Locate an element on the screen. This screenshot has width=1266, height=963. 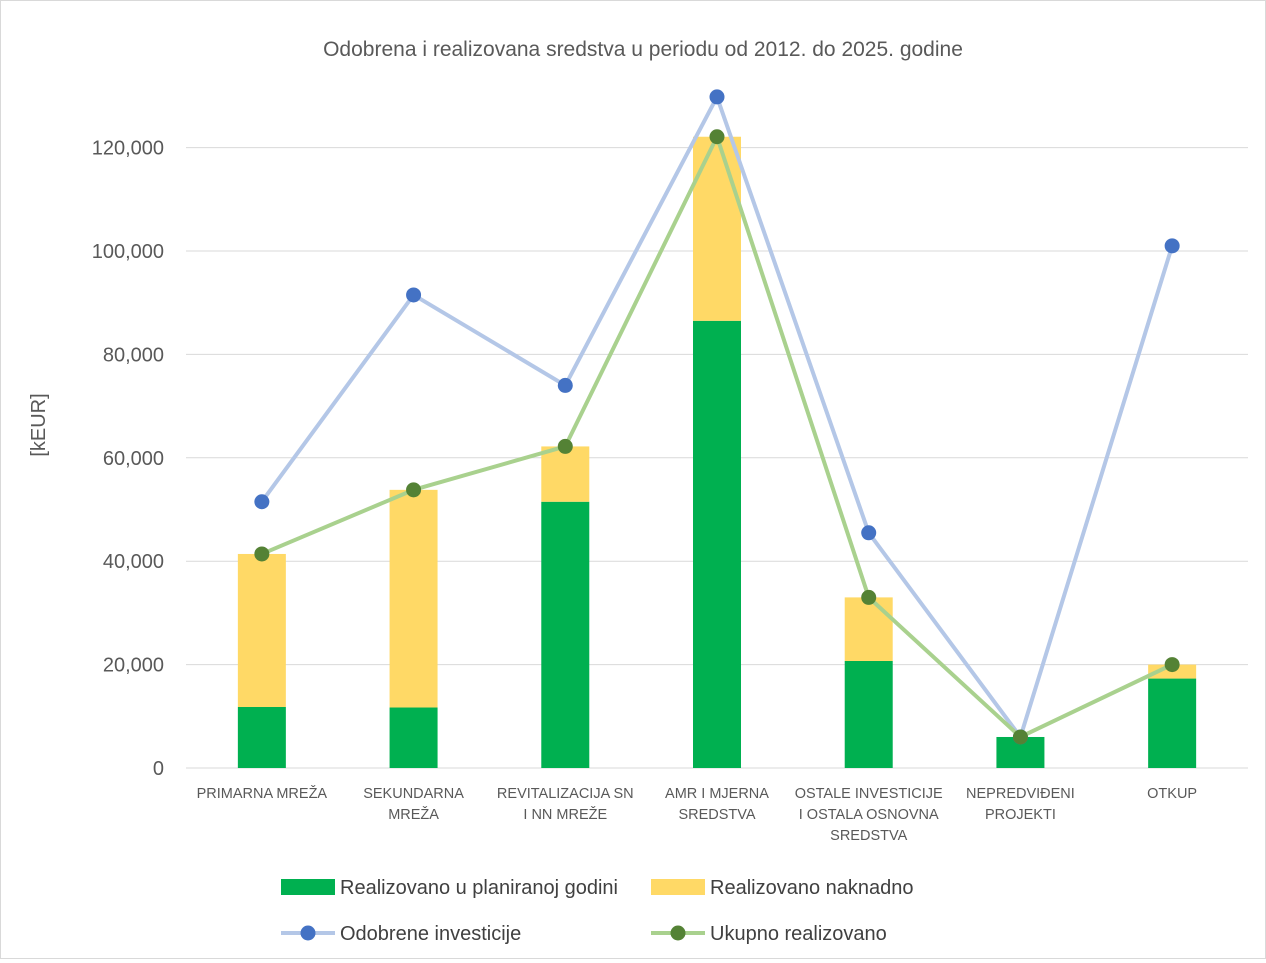
y-tick-label: 80,000 is located at coordinates (133, 355).